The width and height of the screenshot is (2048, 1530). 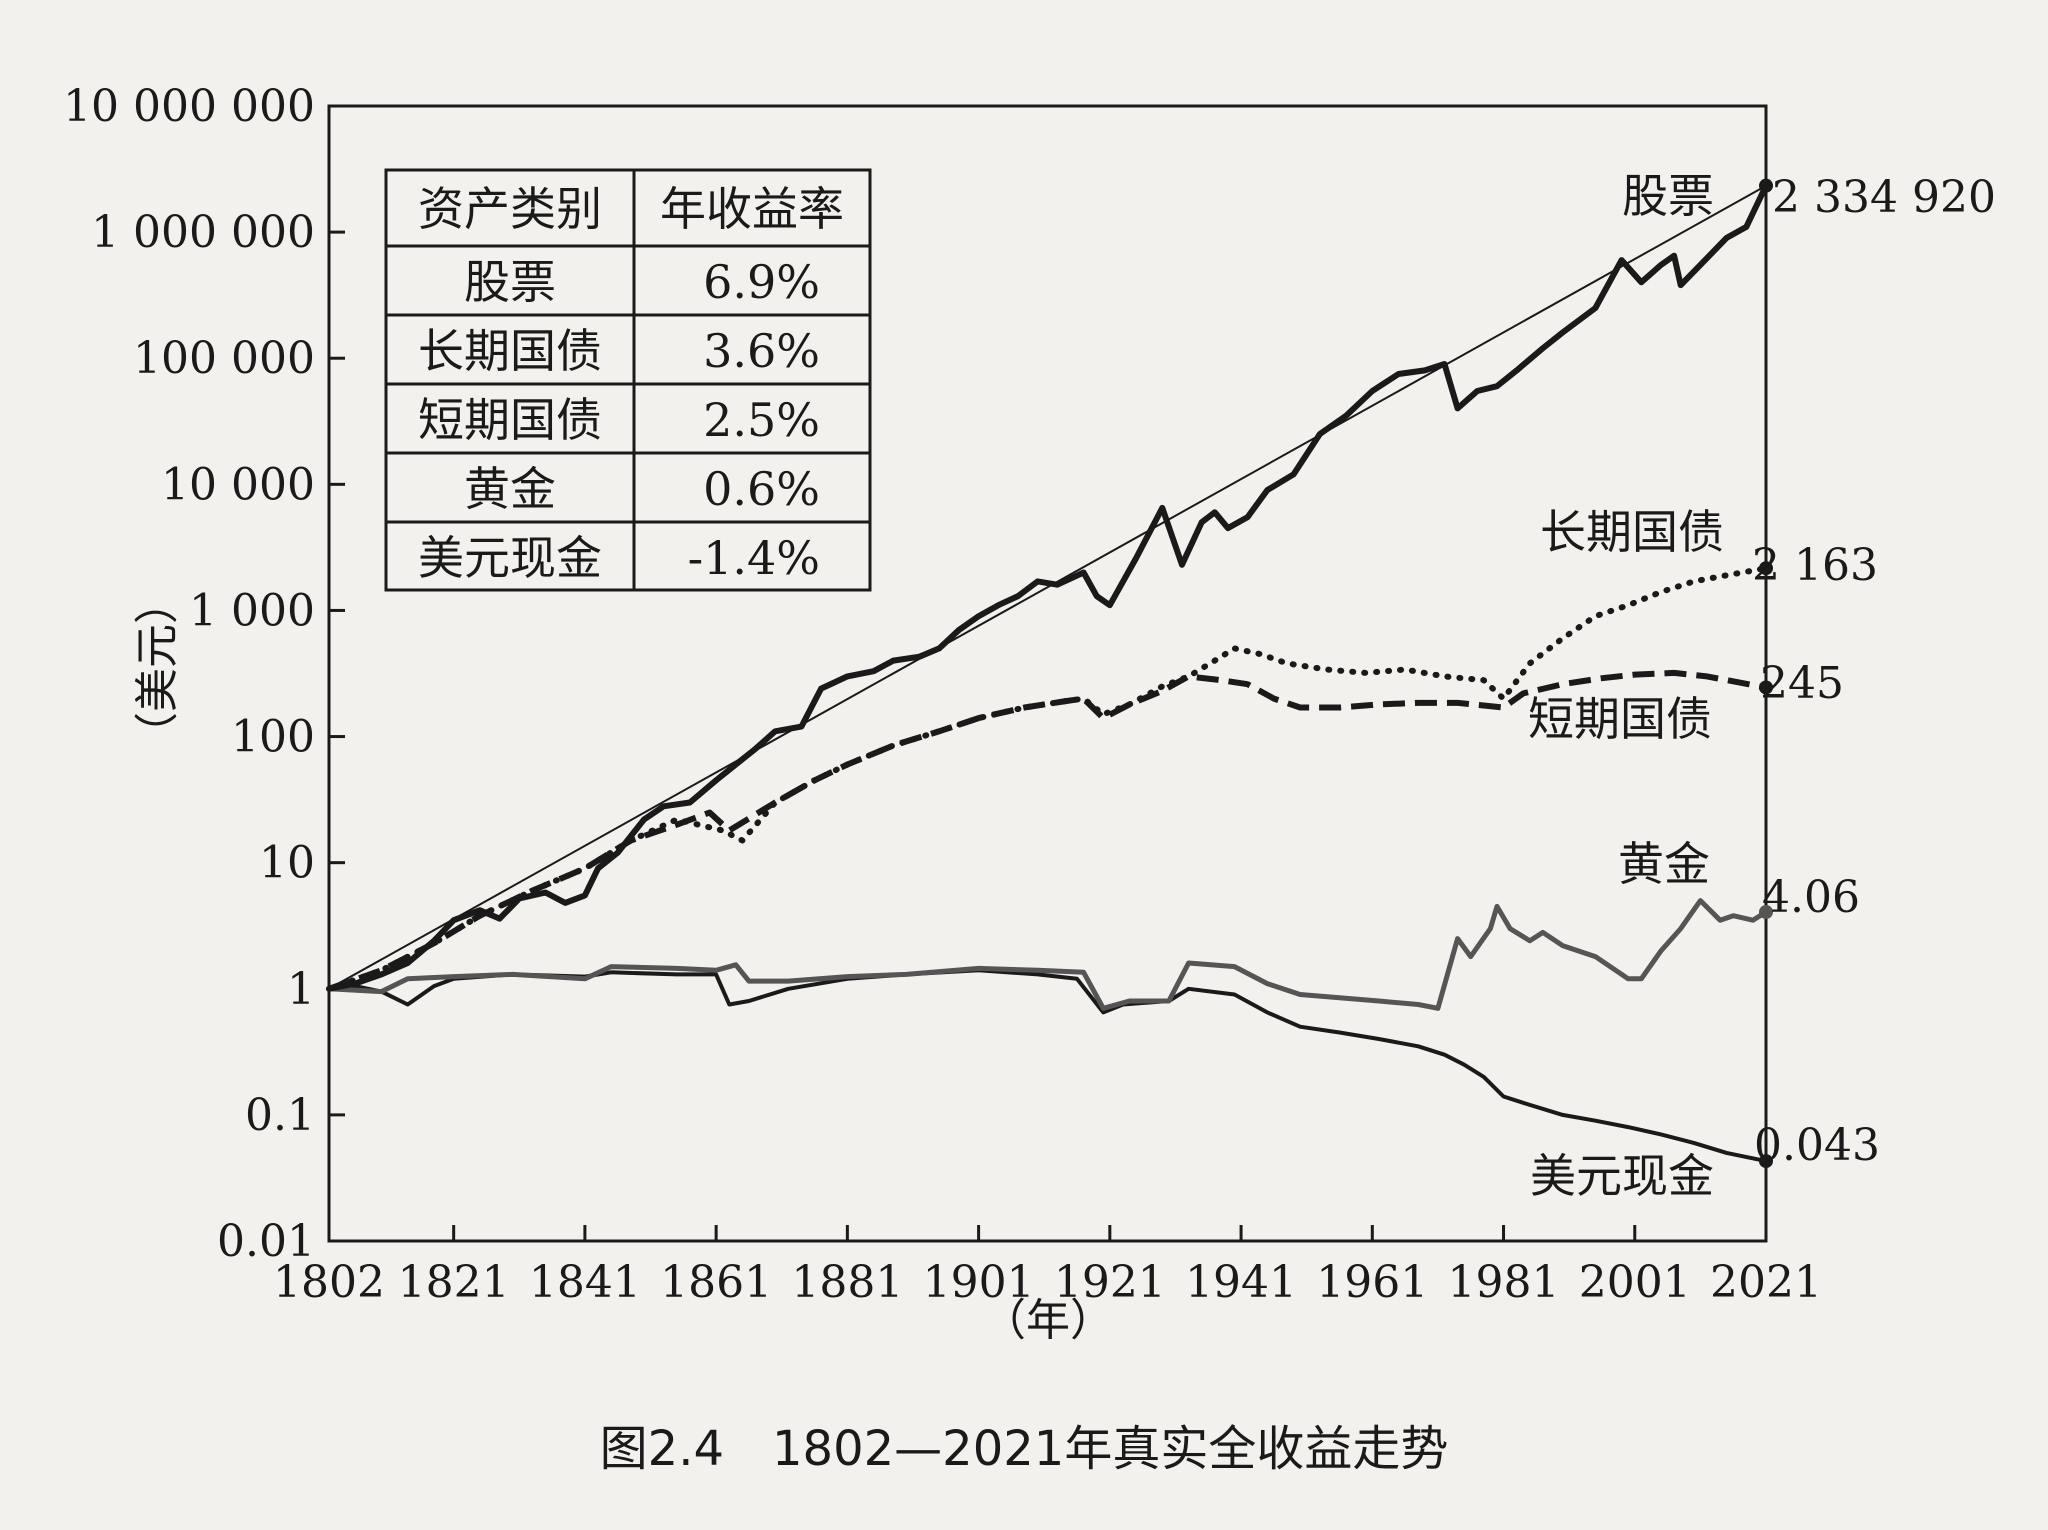 I want to click on y-tick-label: 100 000, so click(x=224, y=358).